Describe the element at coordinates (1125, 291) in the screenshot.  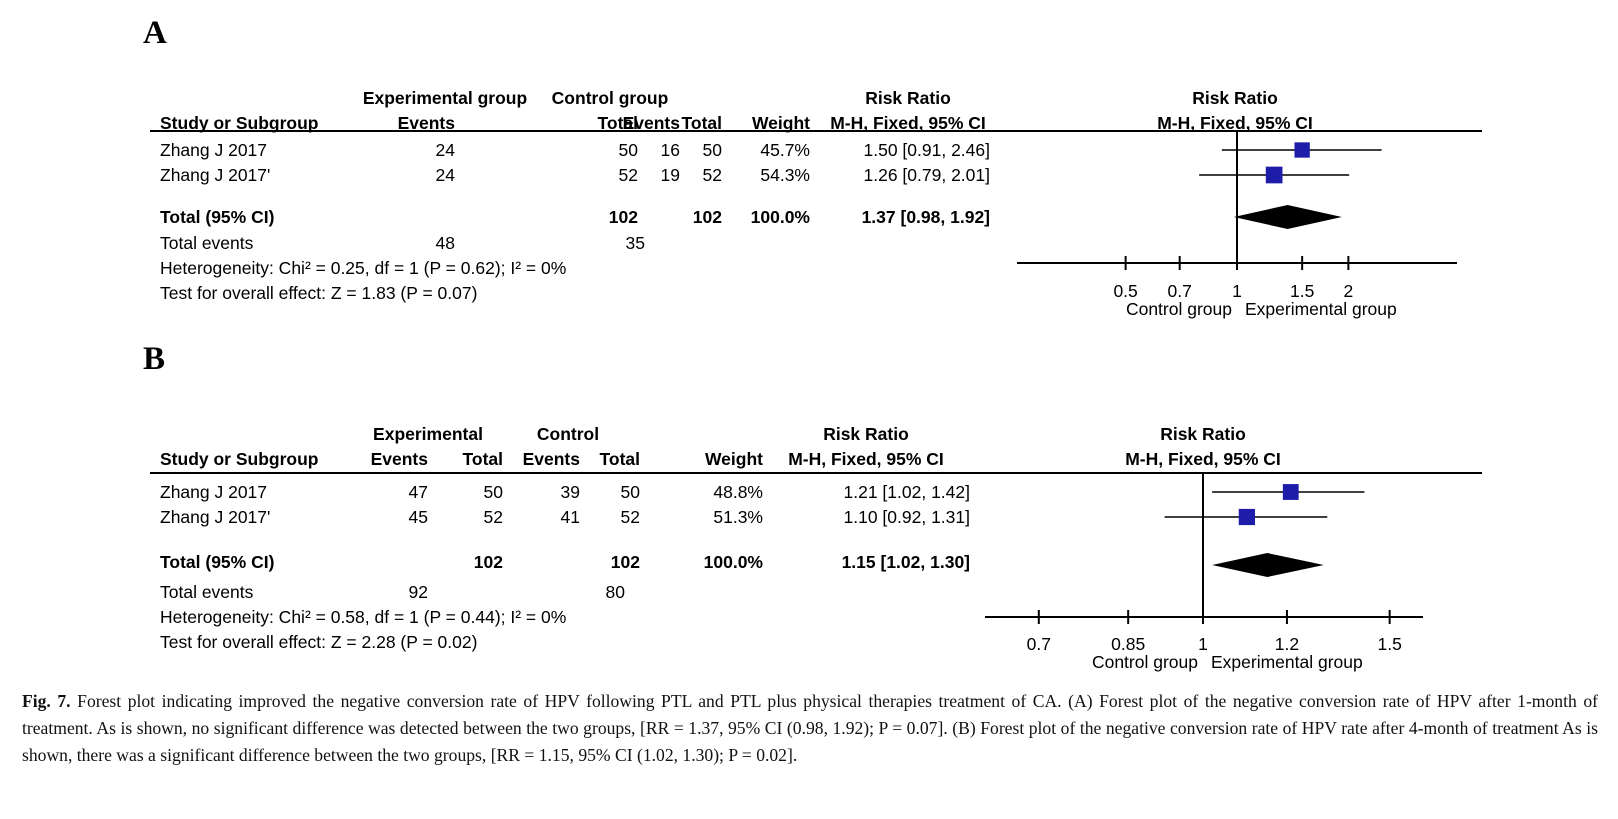
I see `axis-tick-label: 0.5` at that location.